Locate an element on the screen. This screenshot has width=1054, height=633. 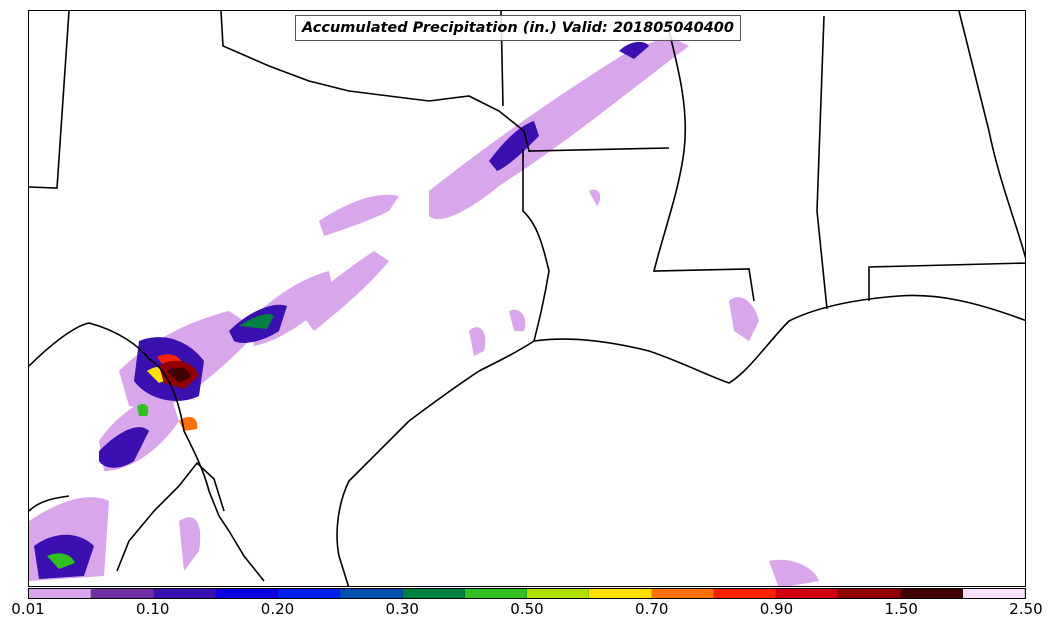
colorbar-tick-label: 2.50 is located at coordinates (1026, 609).